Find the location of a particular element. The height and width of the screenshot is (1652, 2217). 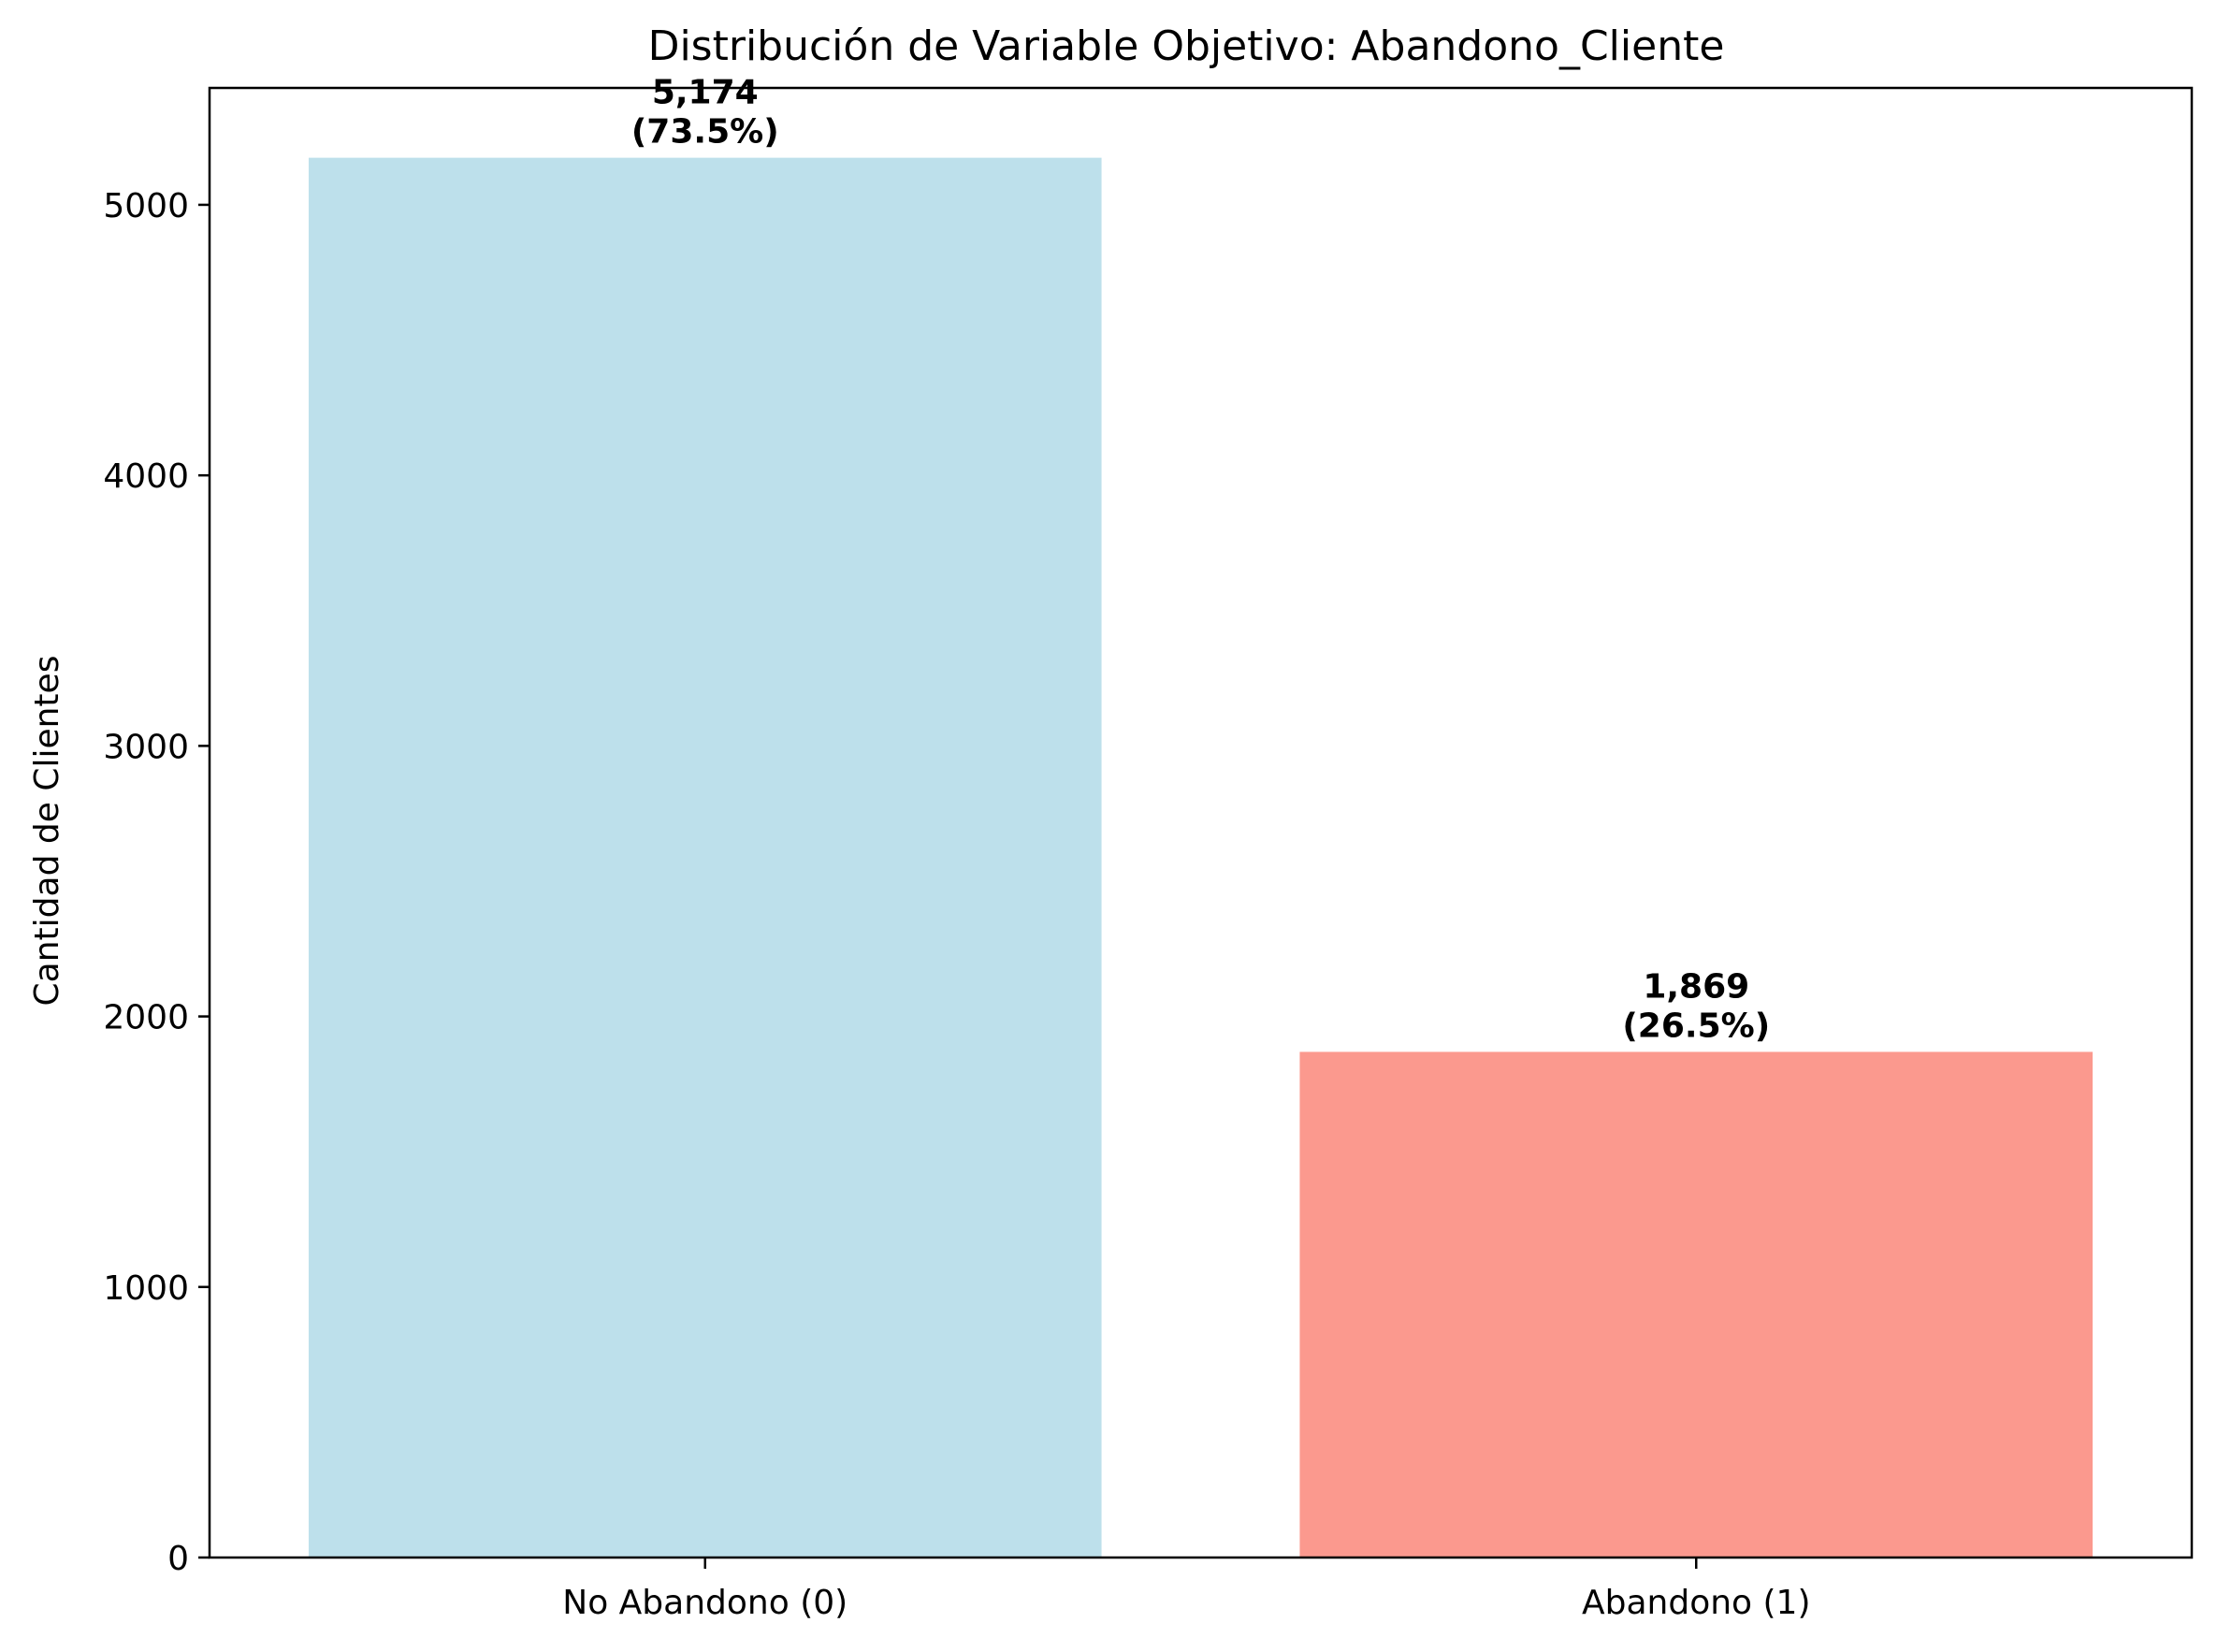

y-axis-label: Cantidad de Clientes is located at coordinates (47, 831).